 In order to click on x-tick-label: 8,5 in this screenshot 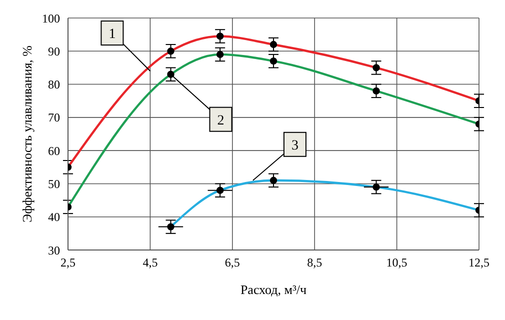, I will do `click(314, 263)`.